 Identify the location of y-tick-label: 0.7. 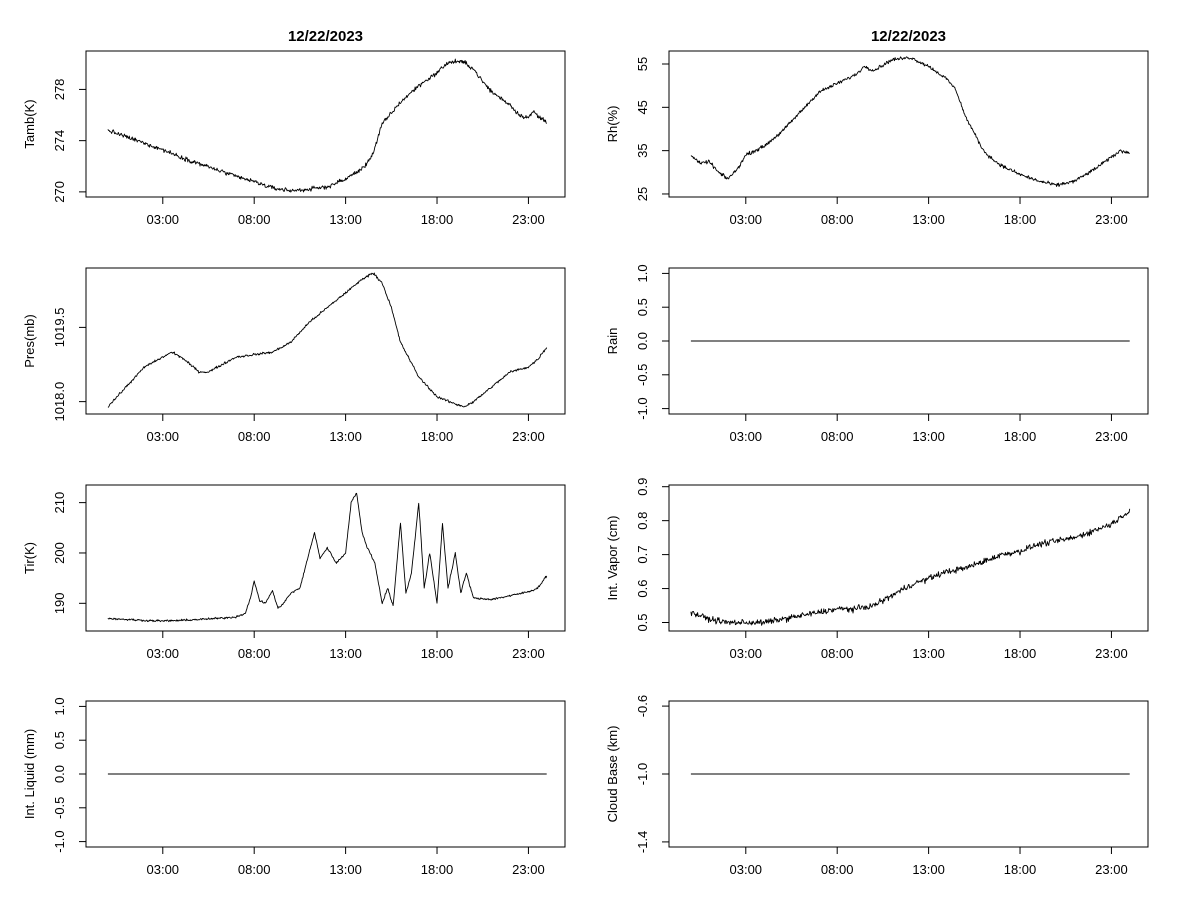
(642, 555).